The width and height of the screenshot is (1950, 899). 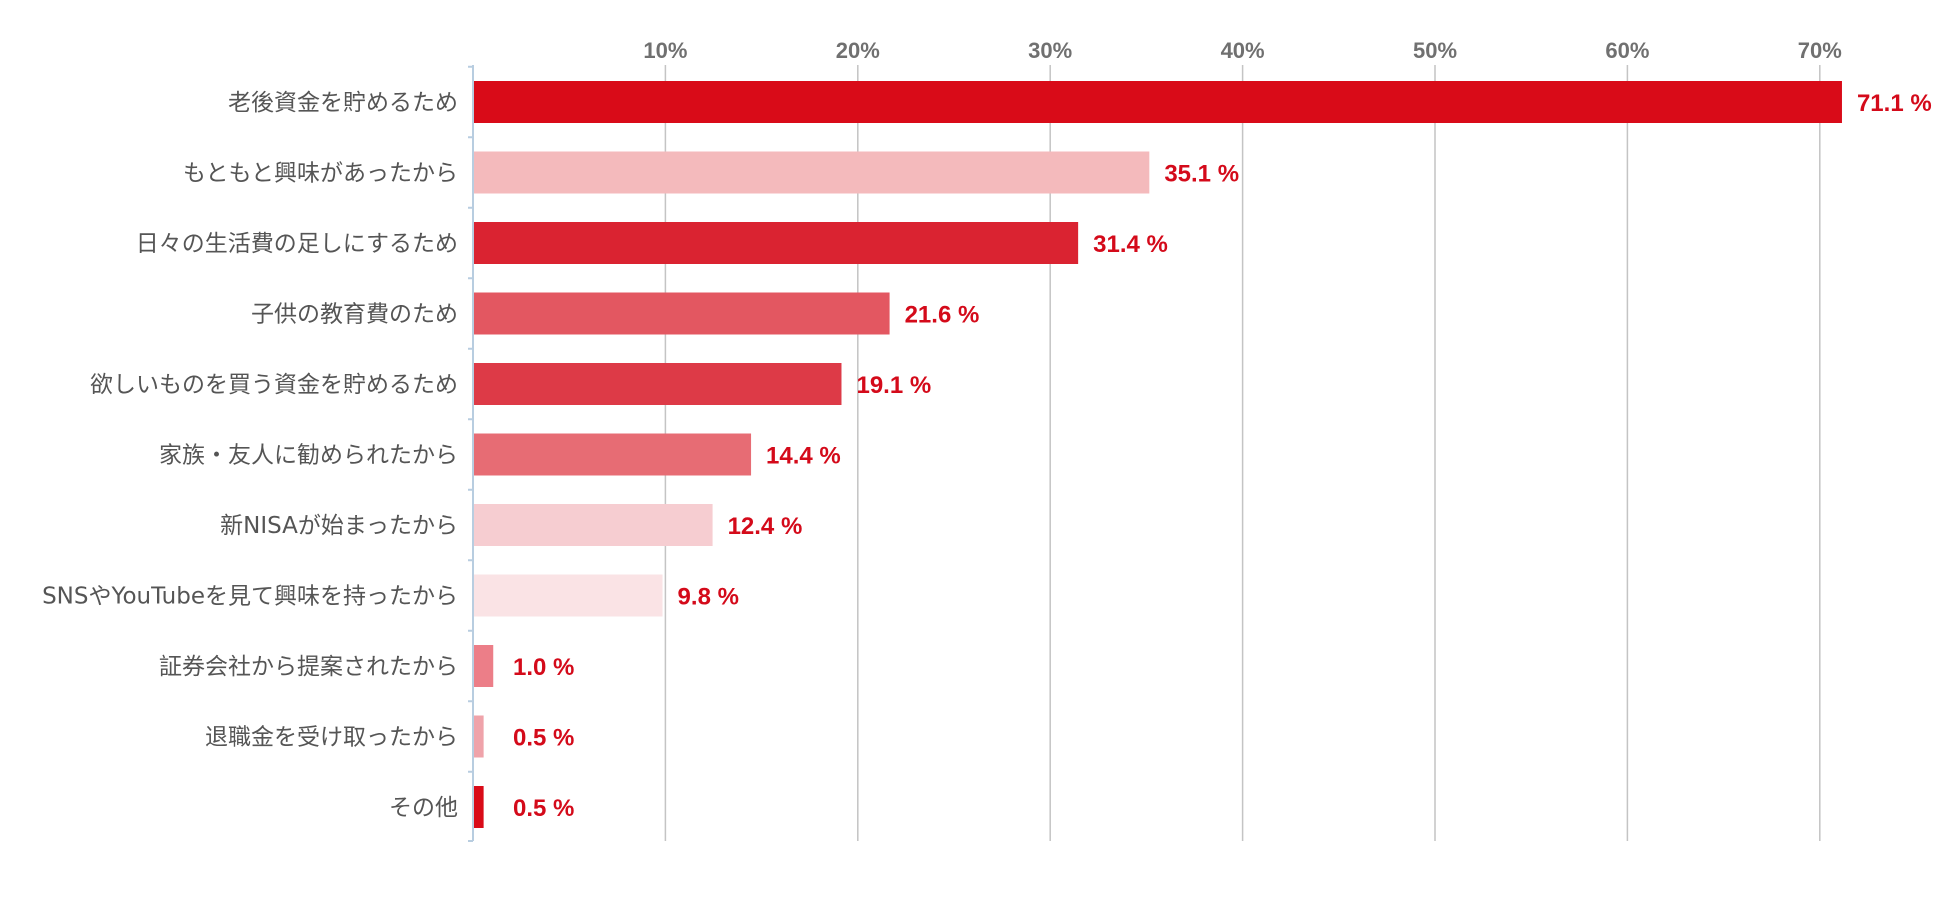 What do you see at coordinates (1201, 174) in the screenshot?
I see `value-label: 35.1 %` at bounding box center [1201, 174].